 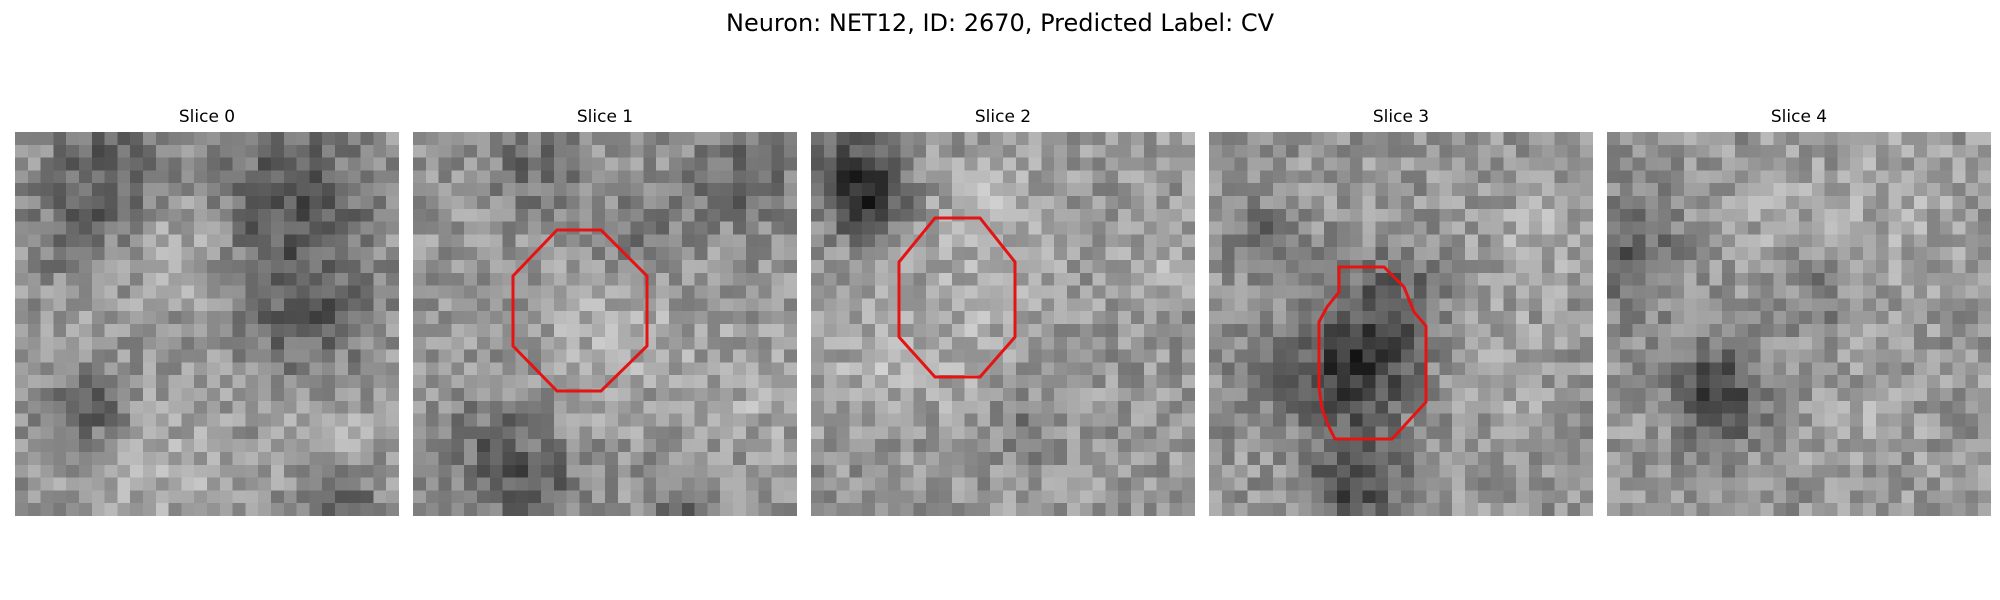 I want to click on slice-panel: Slice 0, so click(x=207, y=311).